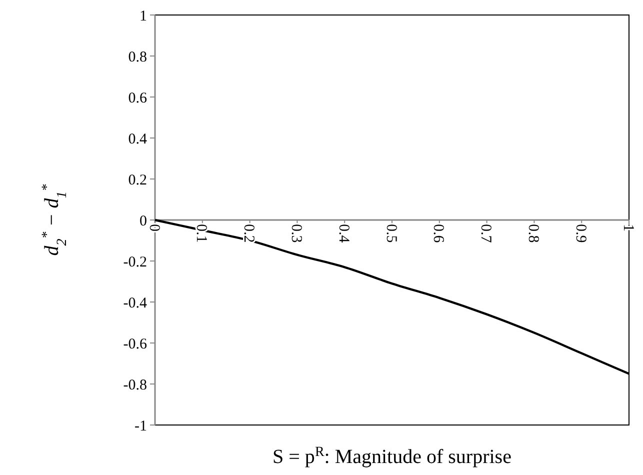 This screenshot has width=643, height=475. Describe the element at coordinates (486, 234) in the screenshot. I see `x-tick-label: 0.7` at that location.